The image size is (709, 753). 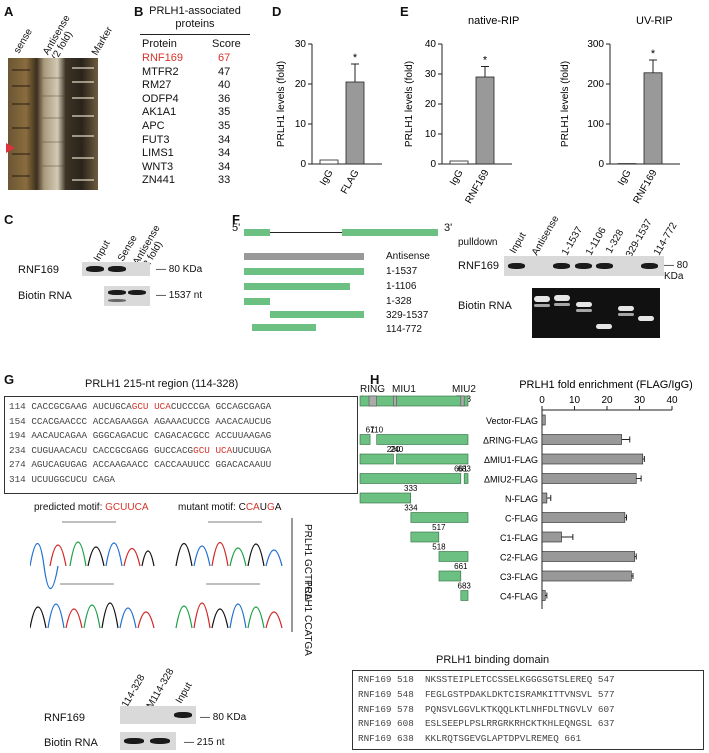 I want to click on h-domain-miu1: MIU1, so click(x=404, y=389).